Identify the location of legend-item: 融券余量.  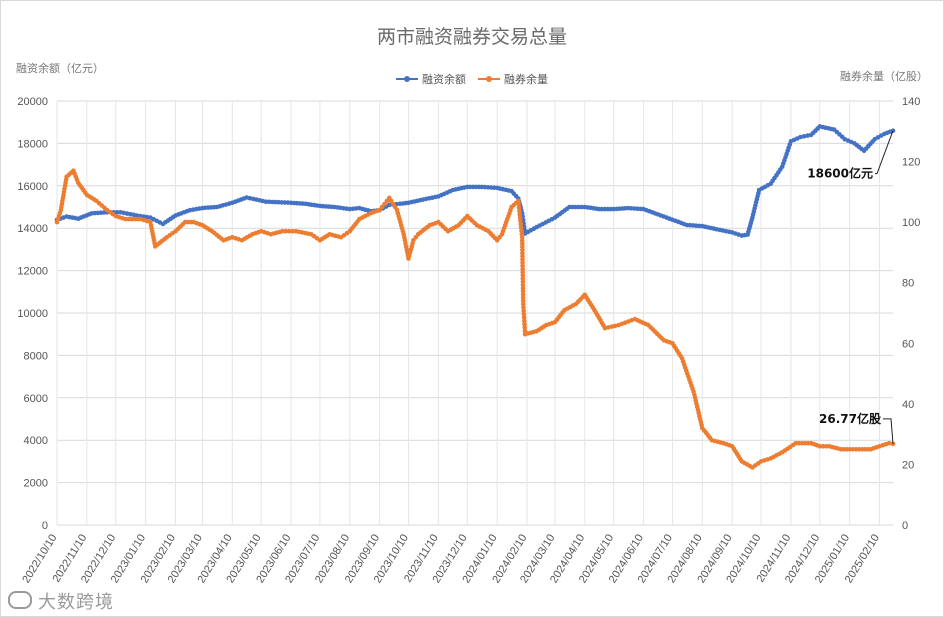
(513, 79).